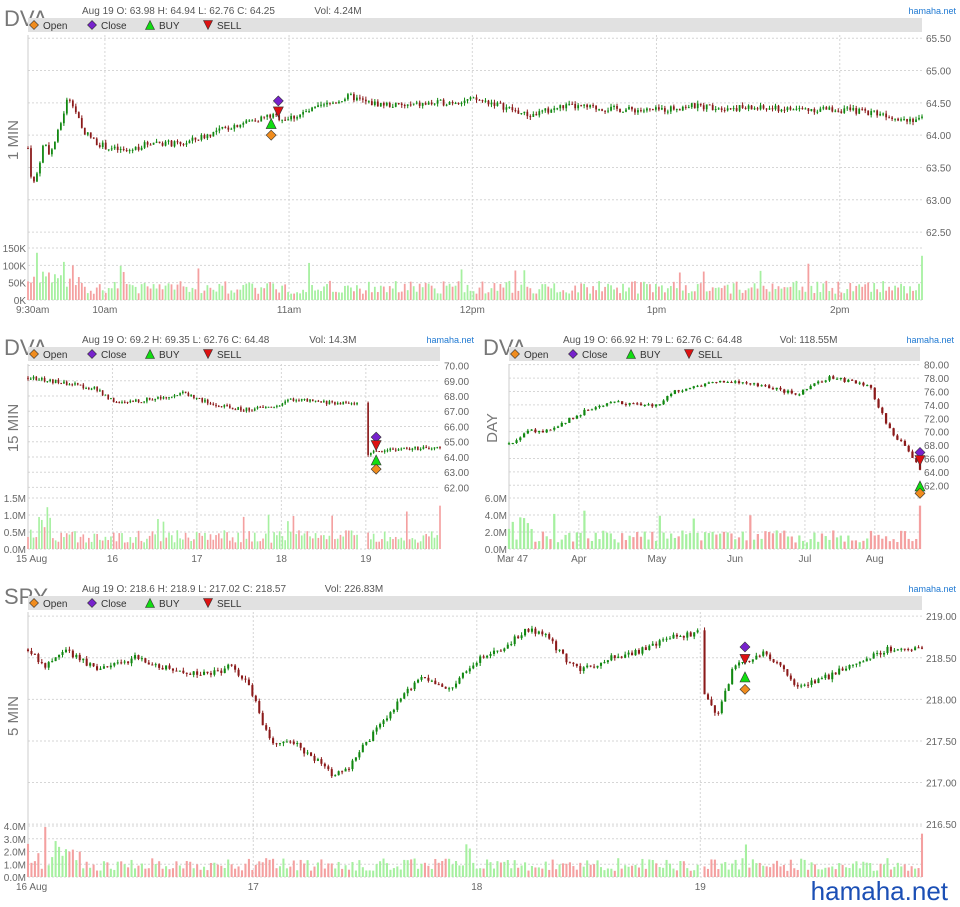  I want to click on open-trade-marker, so click(271, 135).